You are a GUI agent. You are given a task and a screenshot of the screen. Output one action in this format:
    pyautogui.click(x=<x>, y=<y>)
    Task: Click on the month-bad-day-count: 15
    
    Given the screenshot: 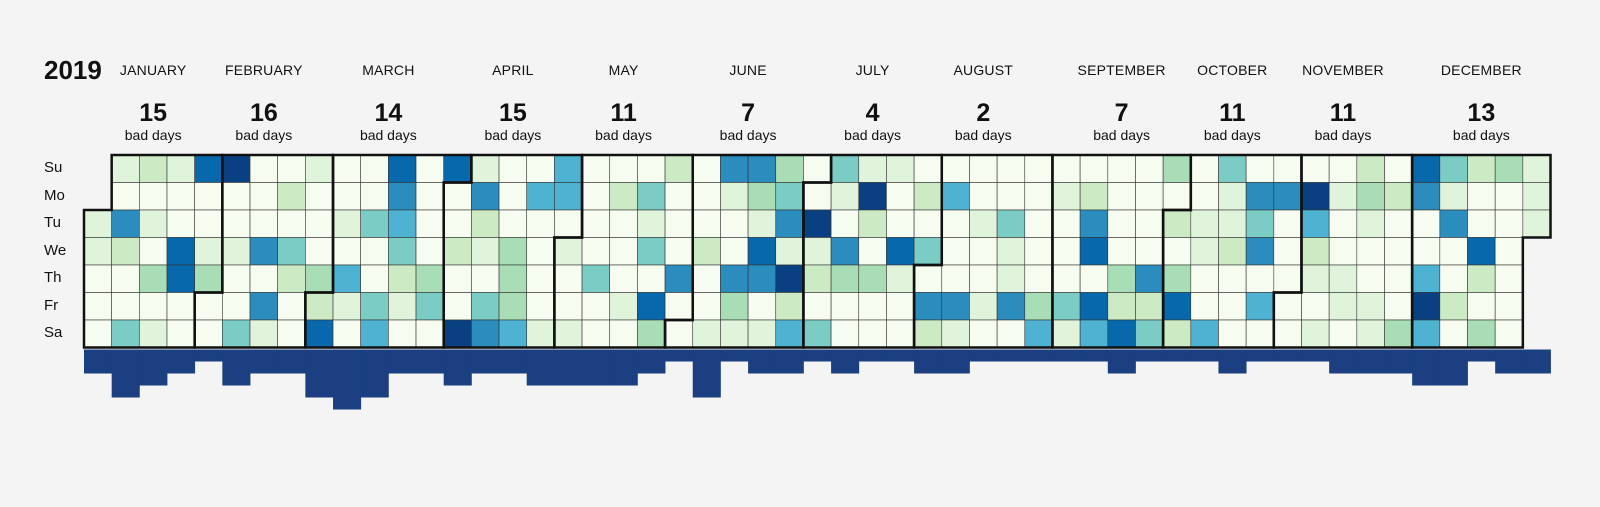 What is the action you would take?
    pyautogui.click(x=512, y=113)
    